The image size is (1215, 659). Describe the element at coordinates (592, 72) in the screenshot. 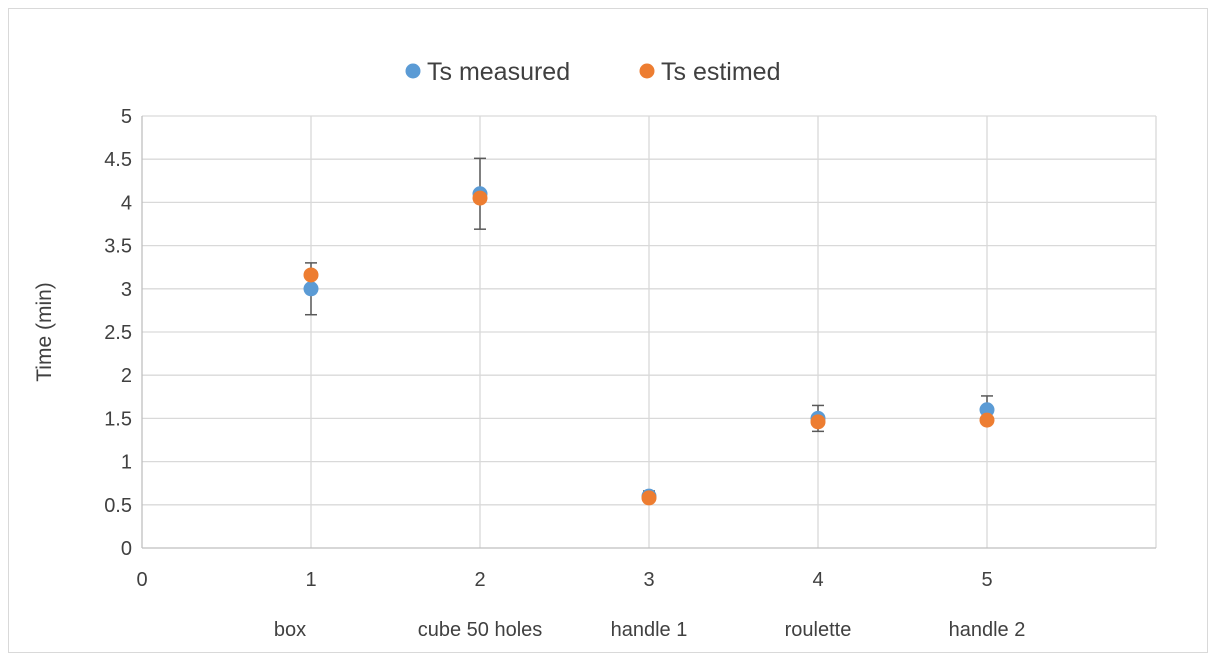

I see `legend: Ts measured Ts estimed` at that location.